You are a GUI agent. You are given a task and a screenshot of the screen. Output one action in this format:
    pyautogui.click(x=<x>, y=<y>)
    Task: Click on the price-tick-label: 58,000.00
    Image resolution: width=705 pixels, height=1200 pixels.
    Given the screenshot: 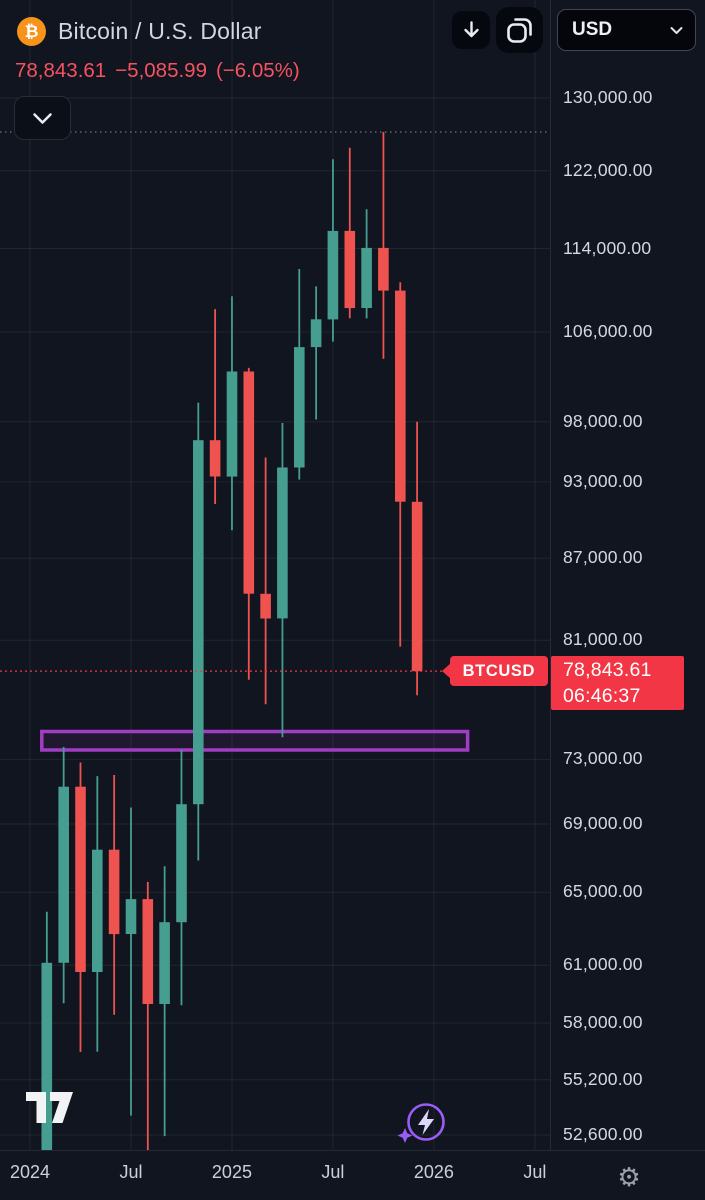 What is the action you would take?
    pyautogui.click(x=603, y=1021)
    